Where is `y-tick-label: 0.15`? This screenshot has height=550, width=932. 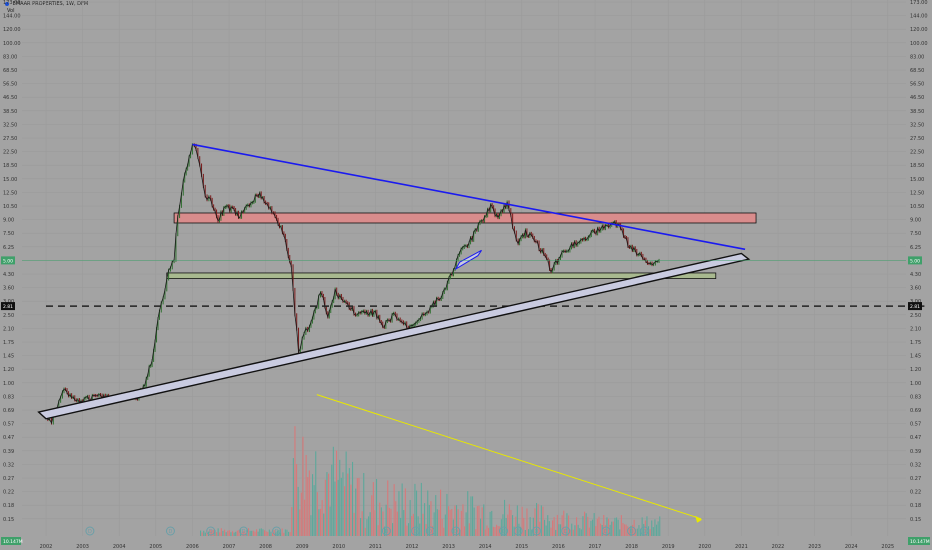 y-tick-label: 0.15 is located at coordinates (915, 520).